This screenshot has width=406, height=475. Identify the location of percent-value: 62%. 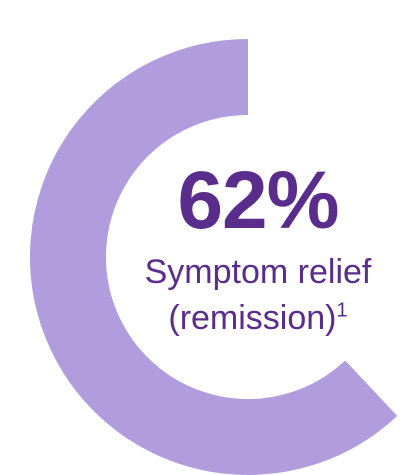
(258, 200).